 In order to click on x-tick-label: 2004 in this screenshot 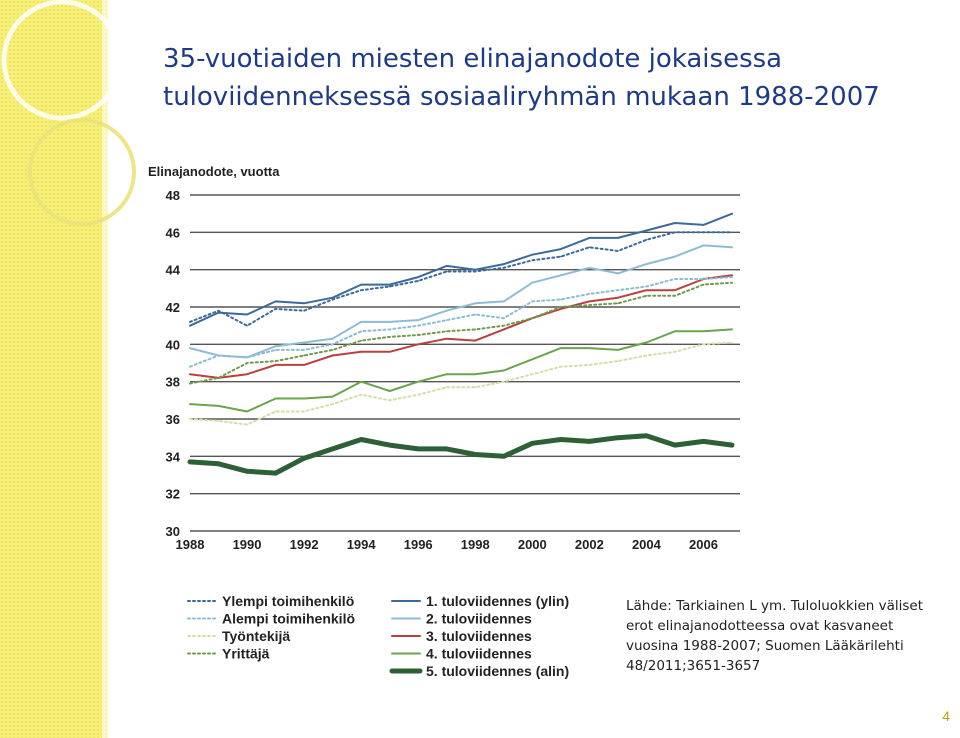, I will do `click(647, 544)`.